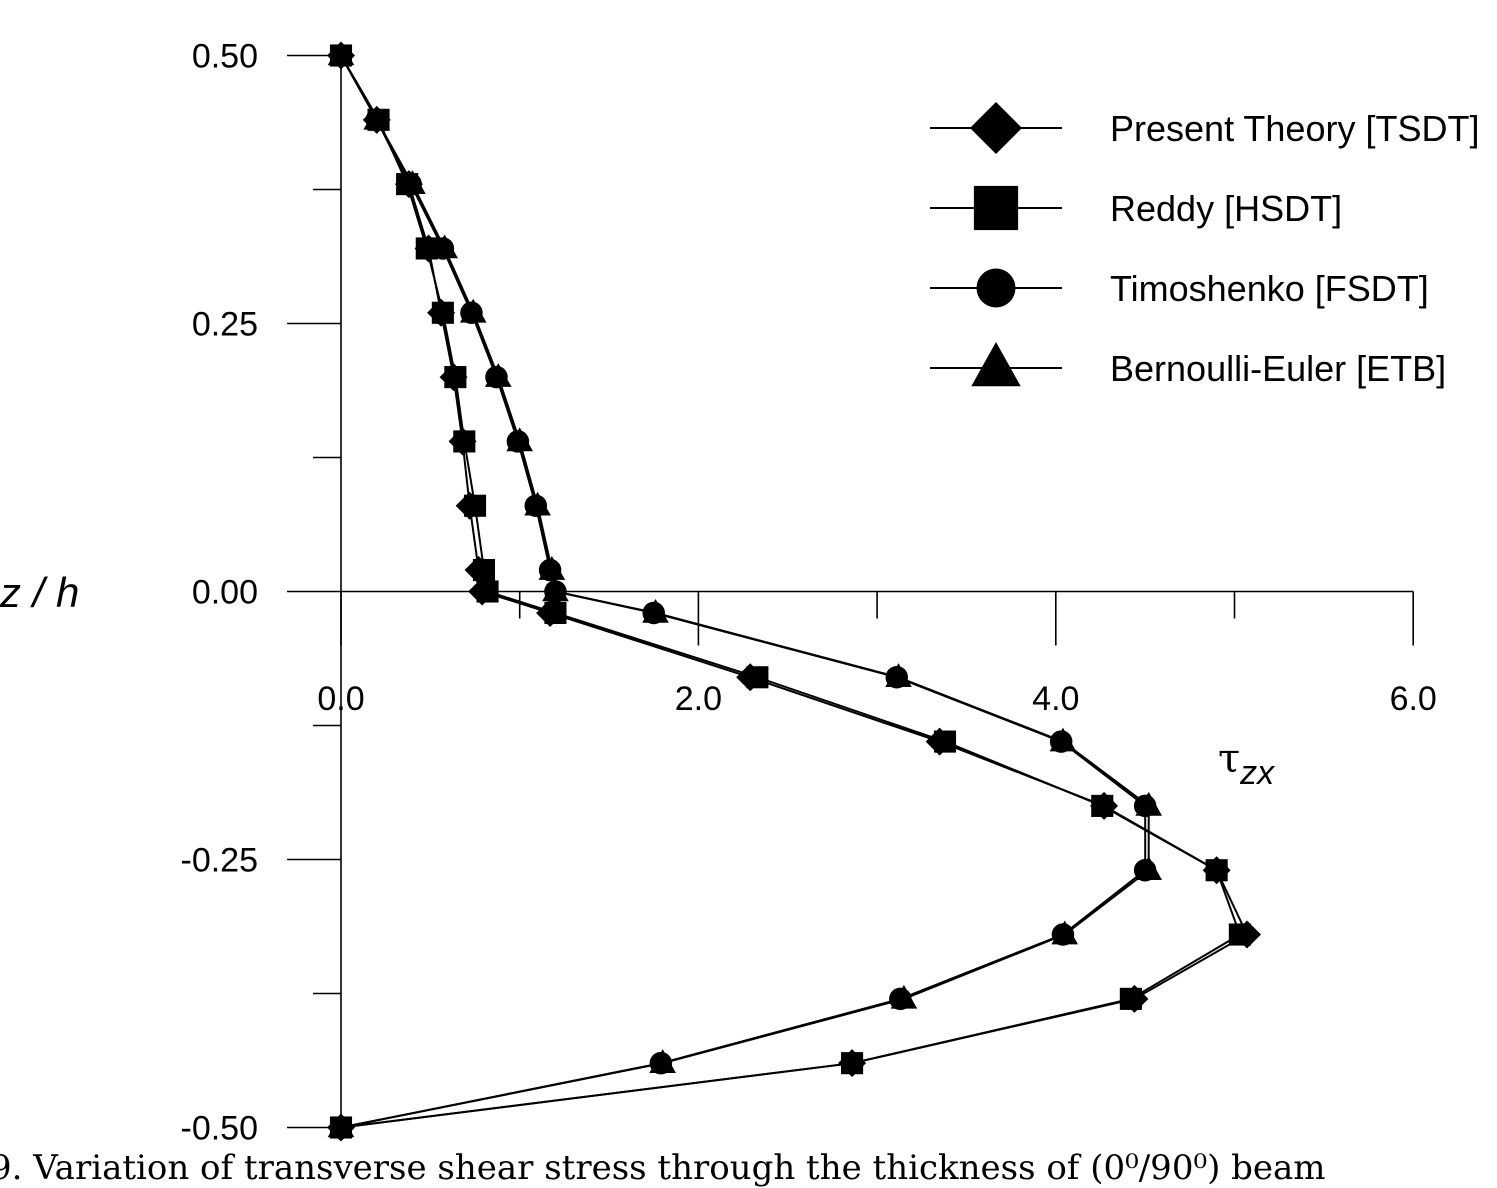 Image resolution: width=1497 pixels, height=1188 pixels. What do you see at coordinates (39, 592) in the screenshot?
I see `y-axis-label: z / h` at bounding box center [39, 592].